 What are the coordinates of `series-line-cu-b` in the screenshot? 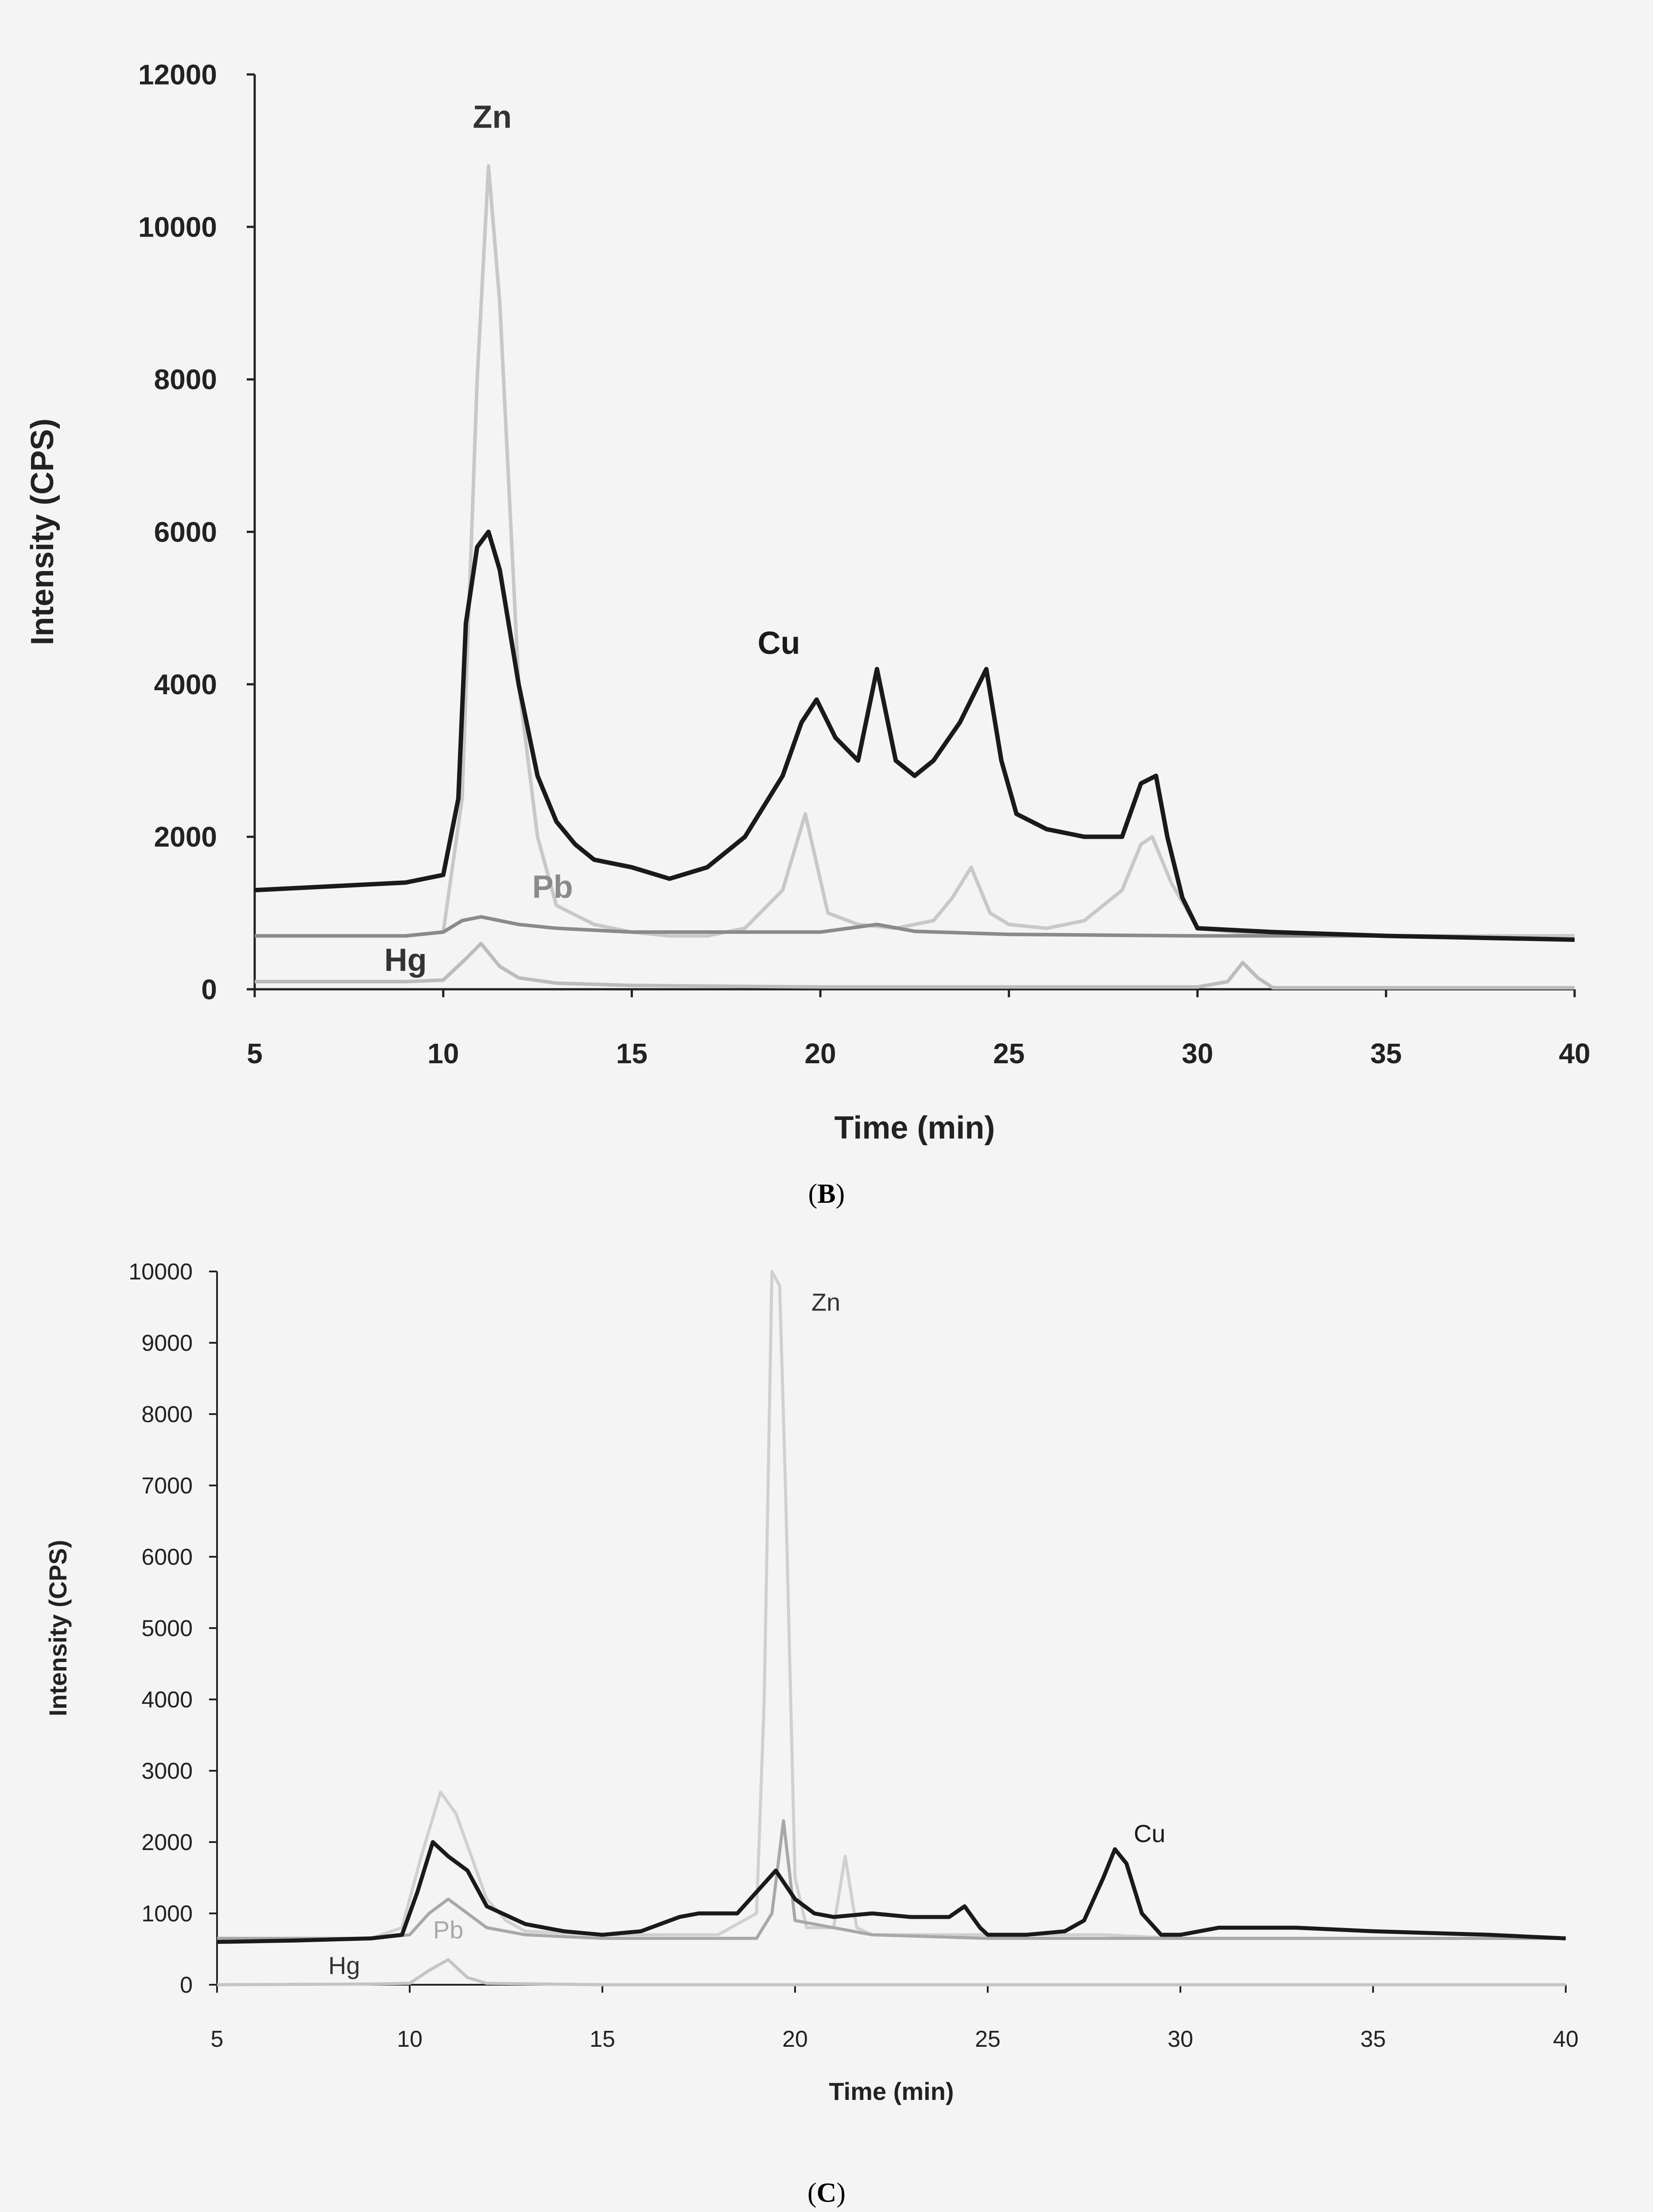 It's located at (914, 735).